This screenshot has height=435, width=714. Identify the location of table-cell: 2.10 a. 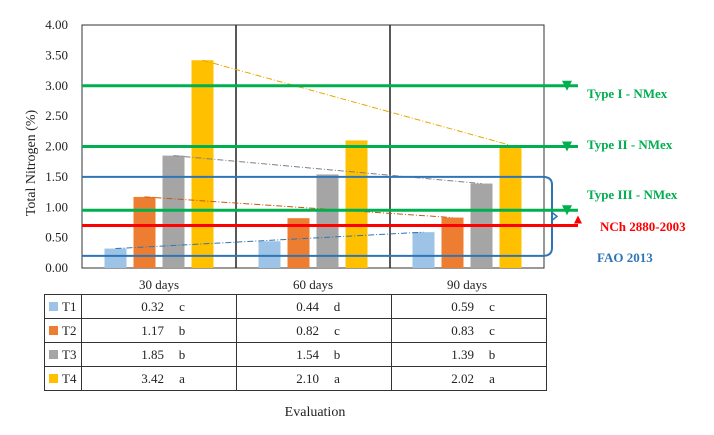
(314, 378).